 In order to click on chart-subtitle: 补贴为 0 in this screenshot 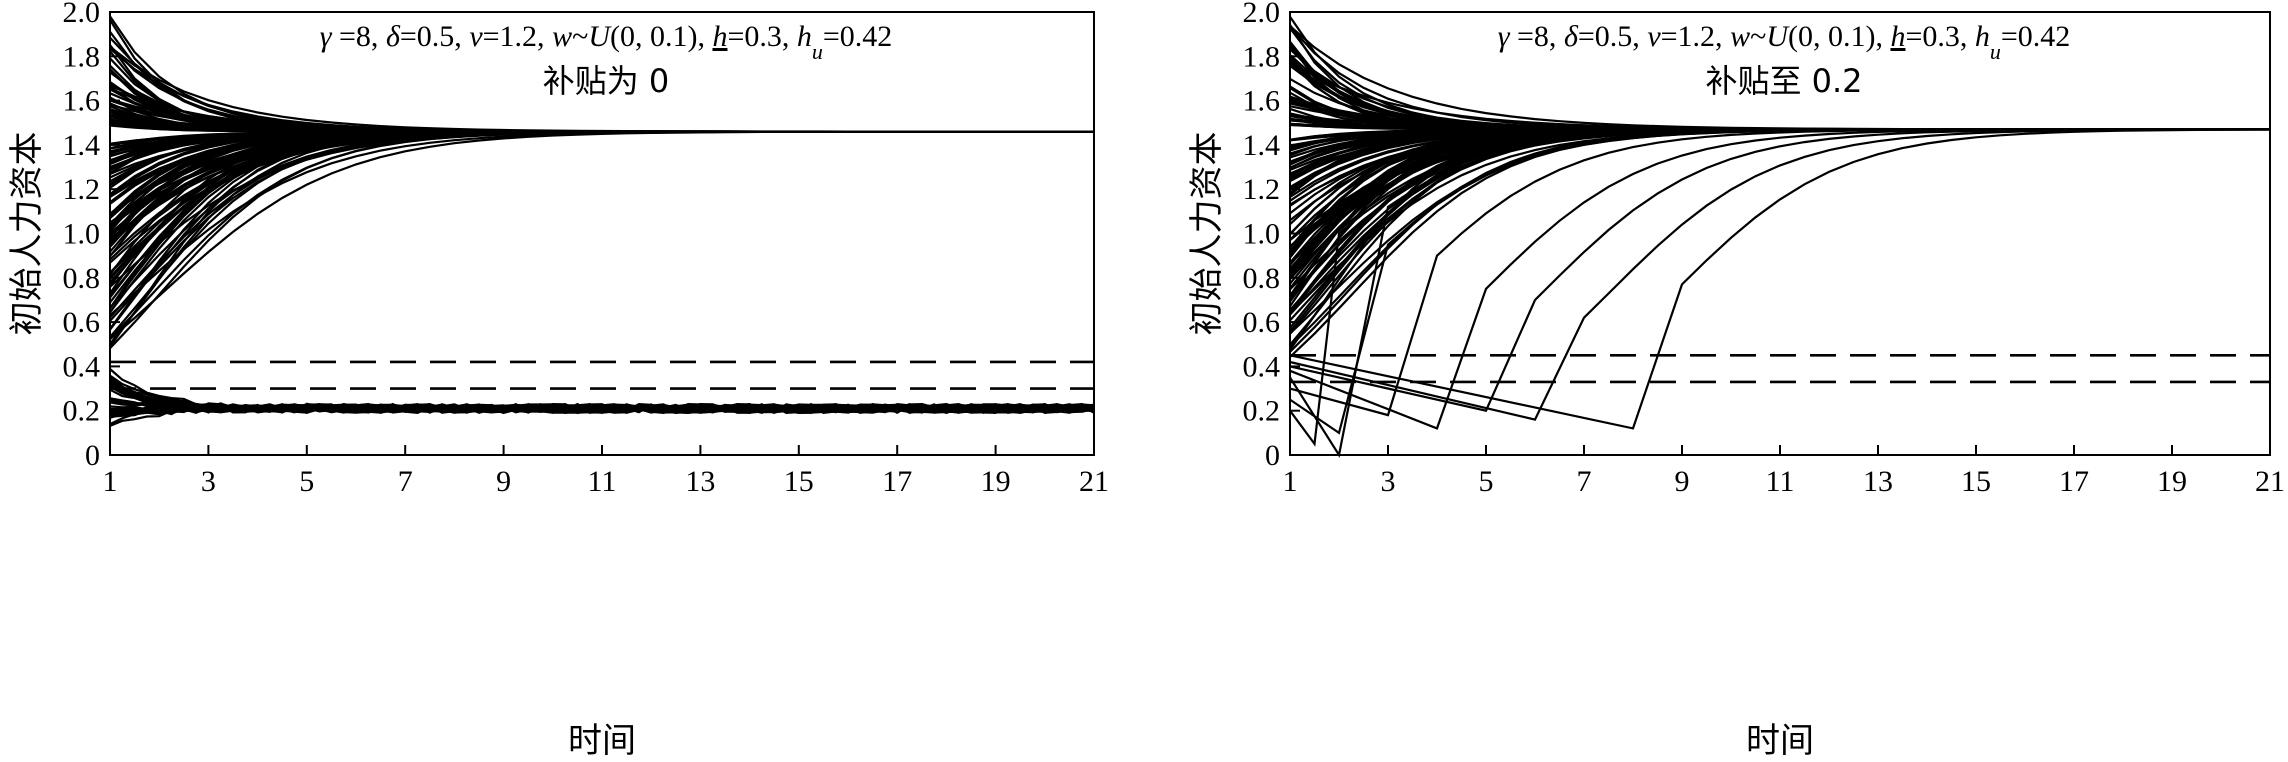, I will do `click(606, 81)`.